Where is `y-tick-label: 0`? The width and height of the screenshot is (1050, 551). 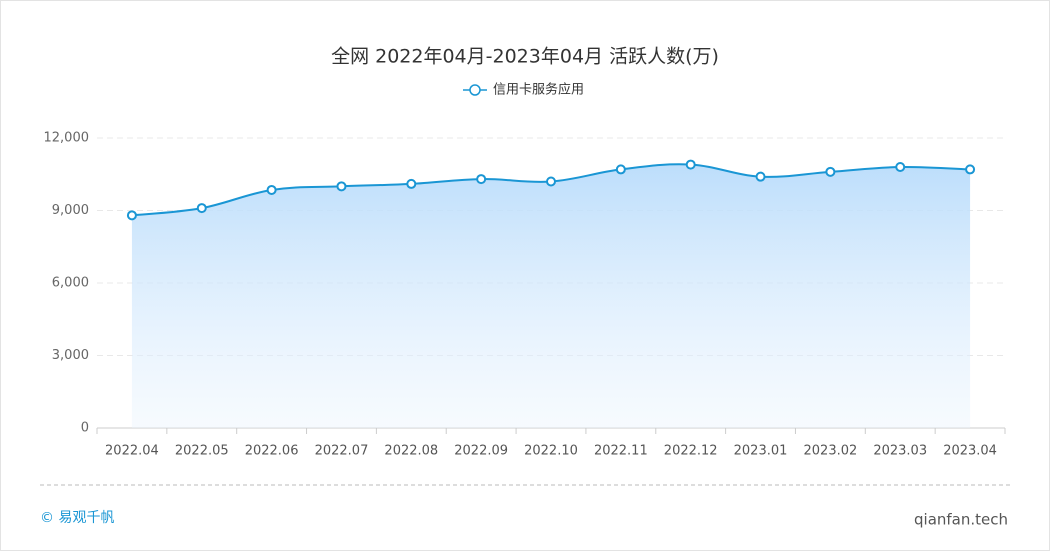
y-tick-label: 0 is located at coordinates (85, 428).